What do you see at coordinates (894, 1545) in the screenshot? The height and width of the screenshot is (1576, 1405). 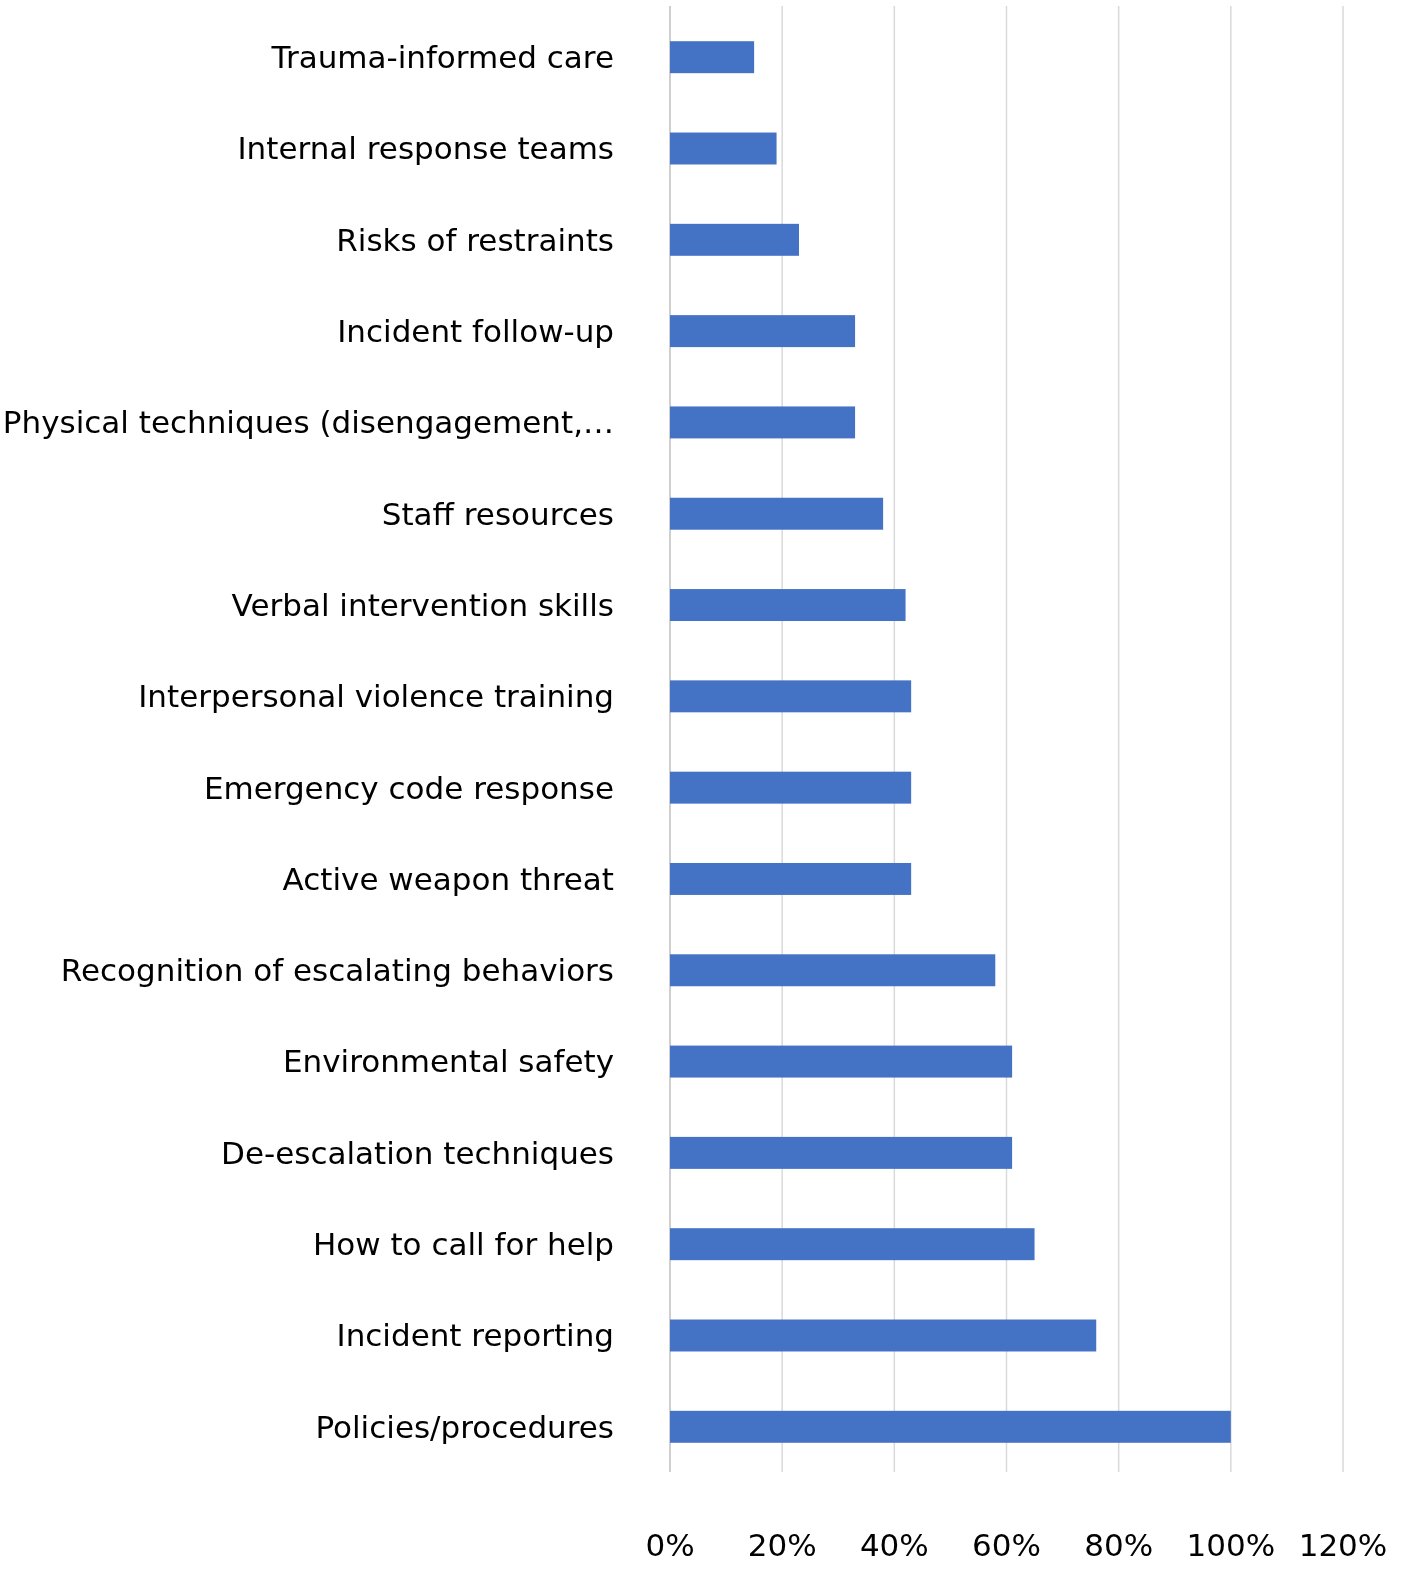 I see `x-tick-label: 40%` at bounding box center [894, 1545].